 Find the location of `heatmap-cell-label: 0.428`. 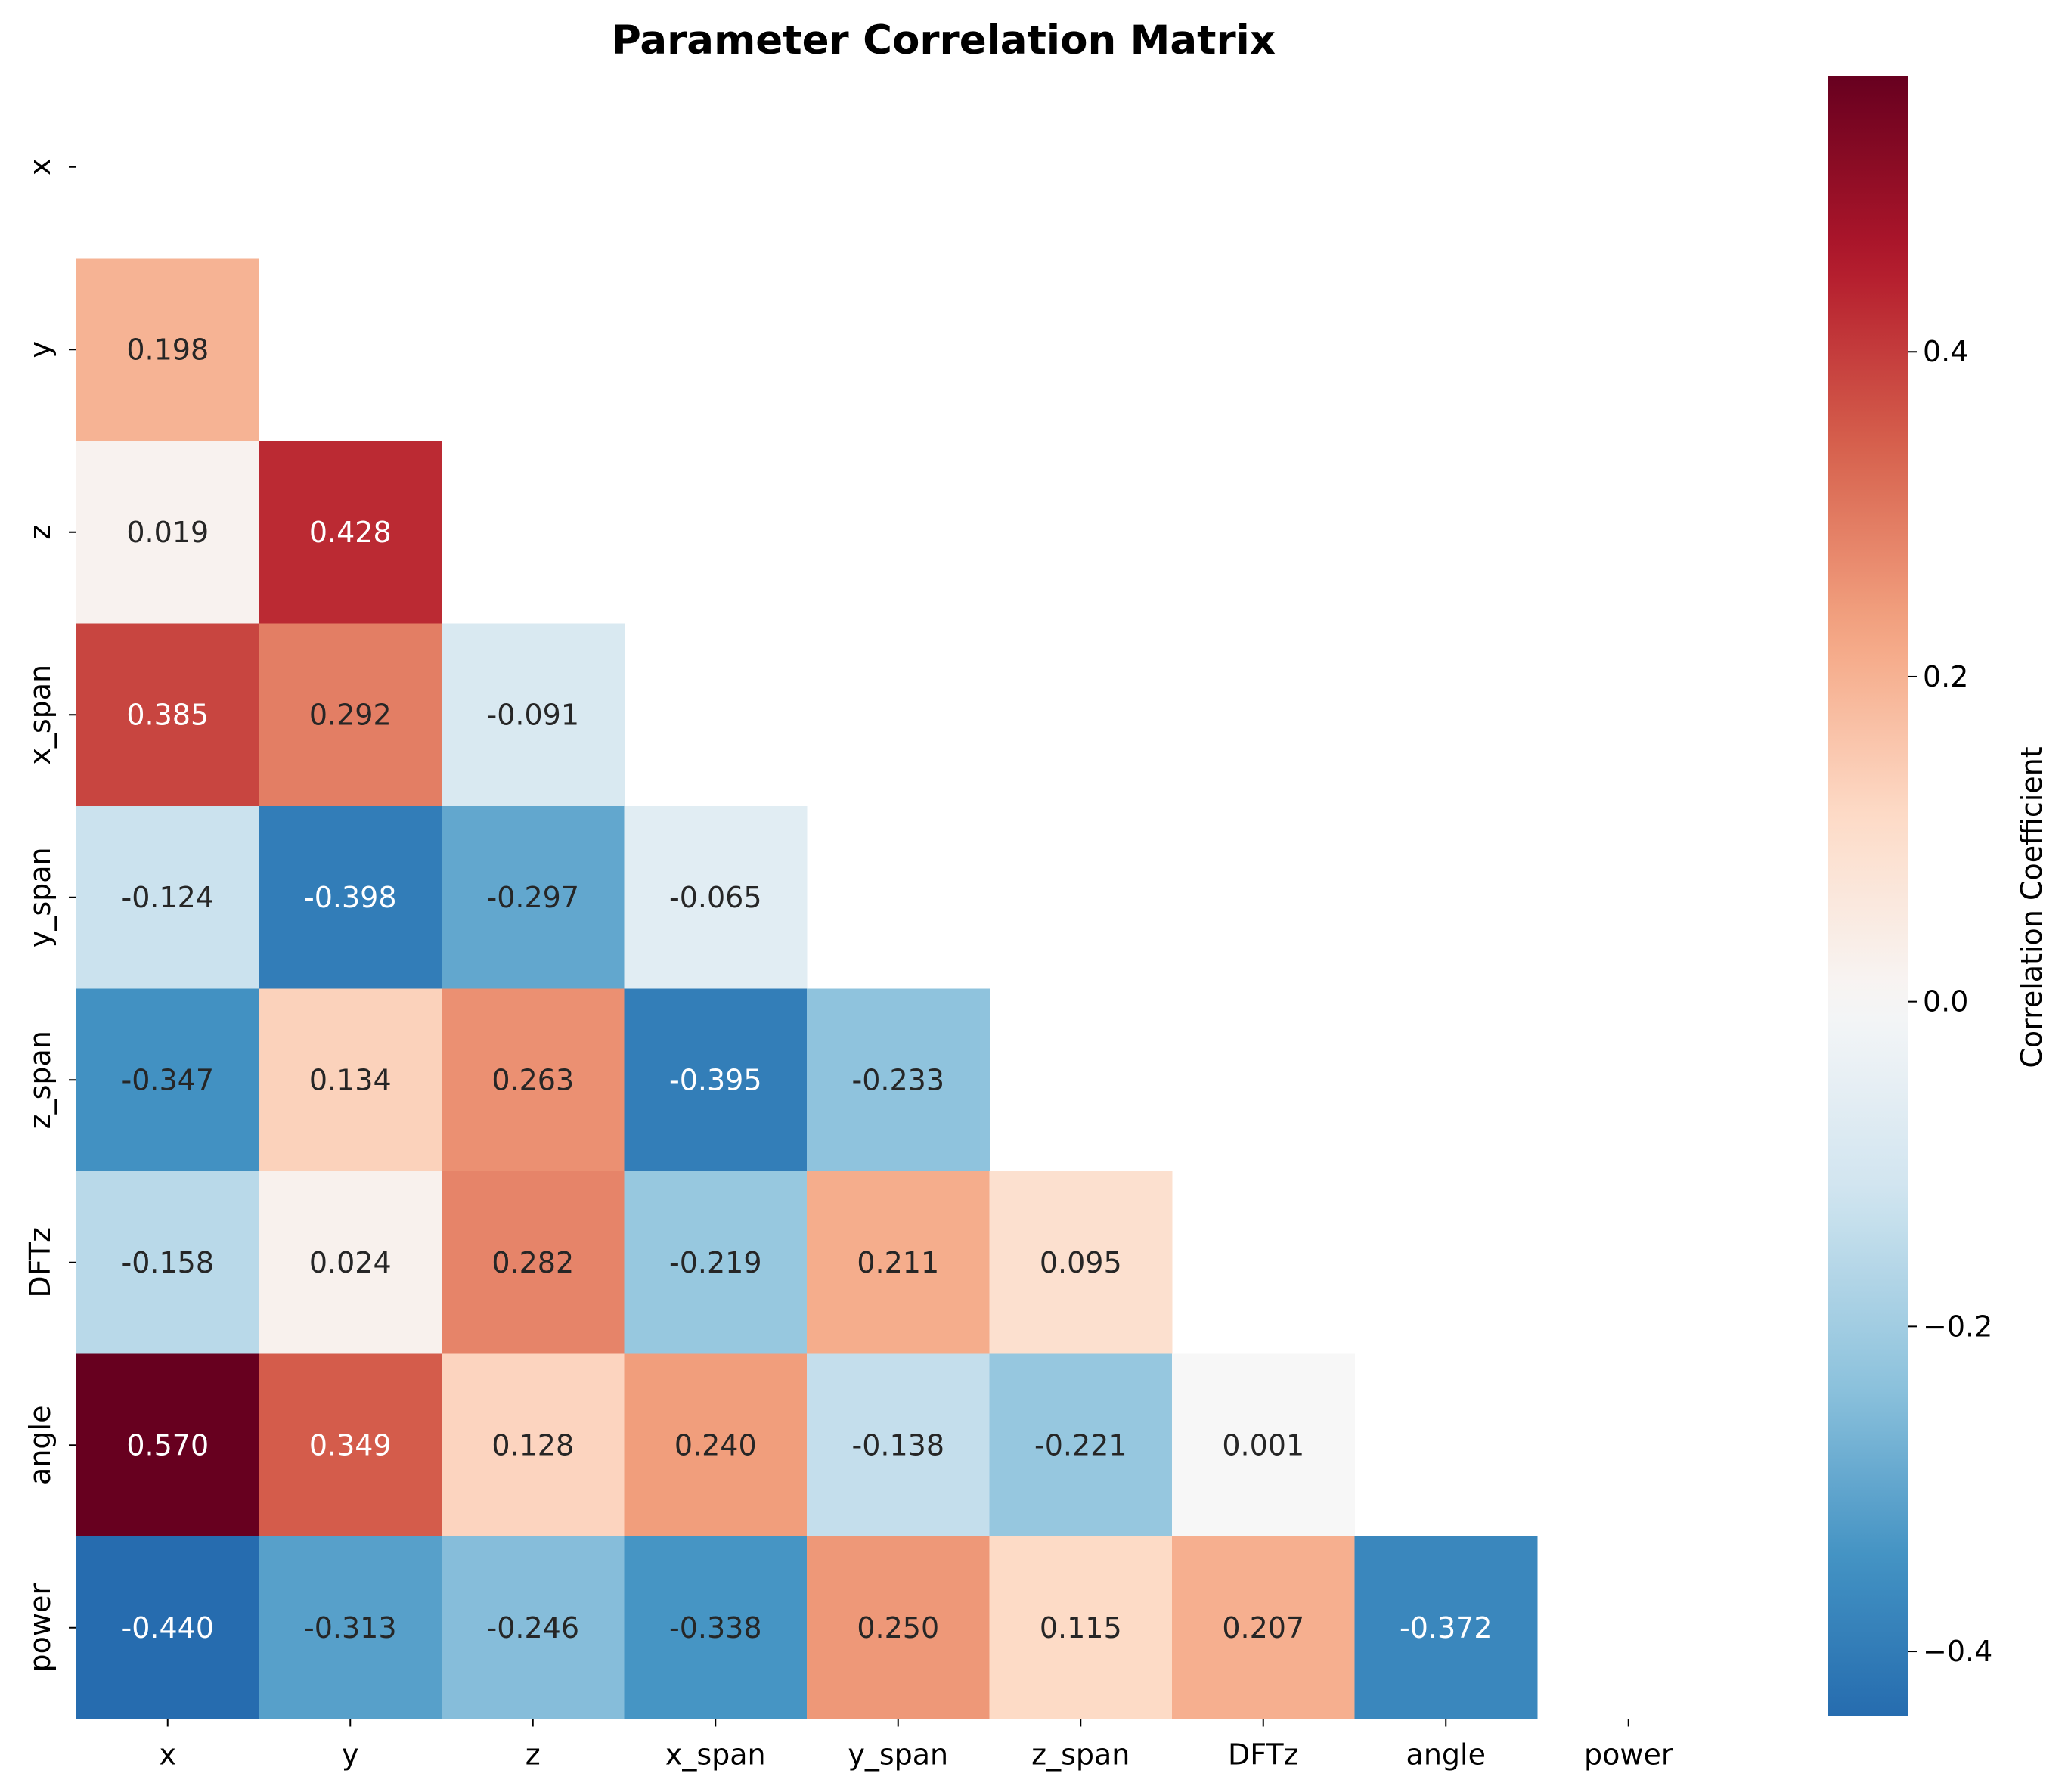

heatmap-cell-label: 0.428 is located at coordinates (350, 532).